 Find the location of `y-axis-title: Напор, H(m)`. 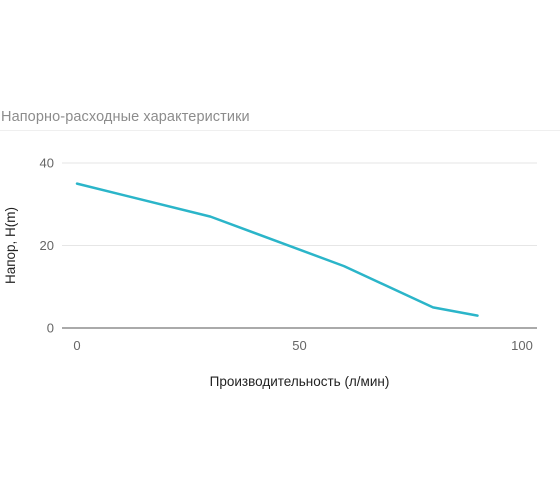

y-axis-title: Напор, H(m) is located at coordinates (10, 245).